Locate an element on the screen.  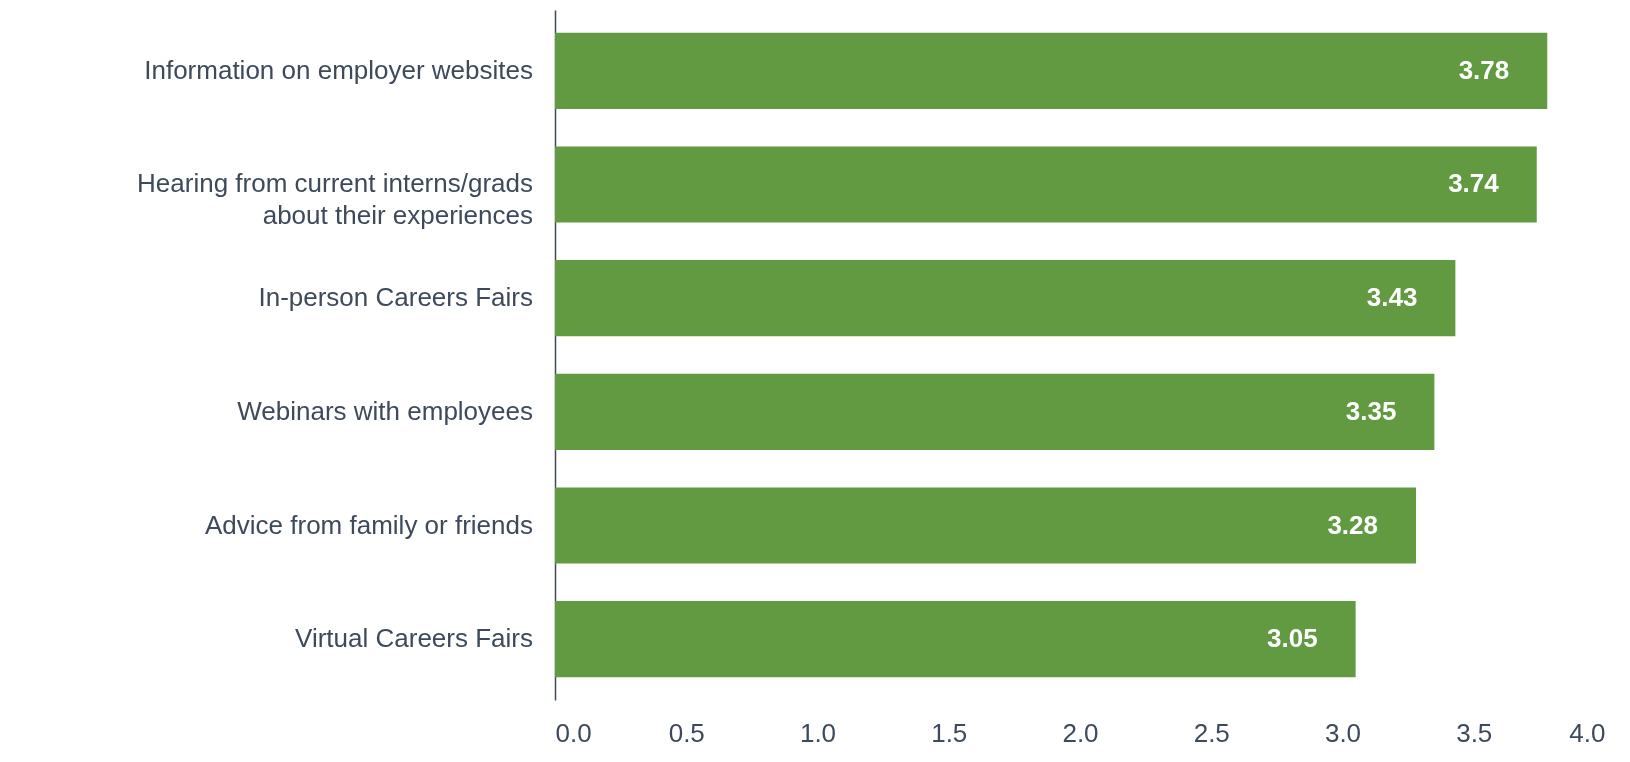
x-tick-label: 1.0 is located at coordinates (818, 732).